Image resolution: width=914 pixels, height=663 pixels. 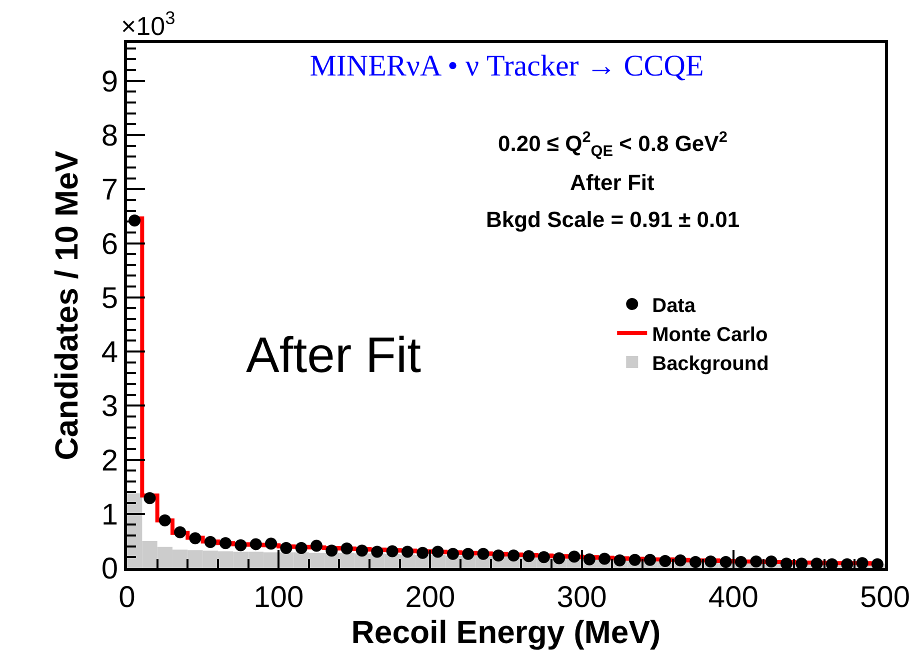 I want to click on y-tick-label: 1, so click(x=109, y=515).